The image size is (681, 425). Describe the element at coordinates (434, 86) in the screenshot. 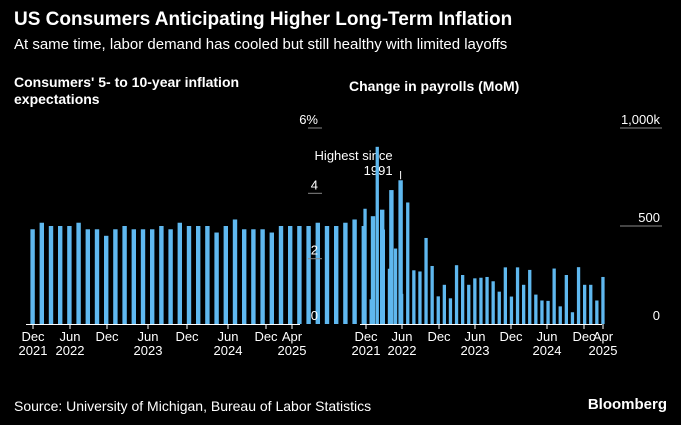

I see `payrolls-chart-title: Change in payrolls (MoM)` at that location.